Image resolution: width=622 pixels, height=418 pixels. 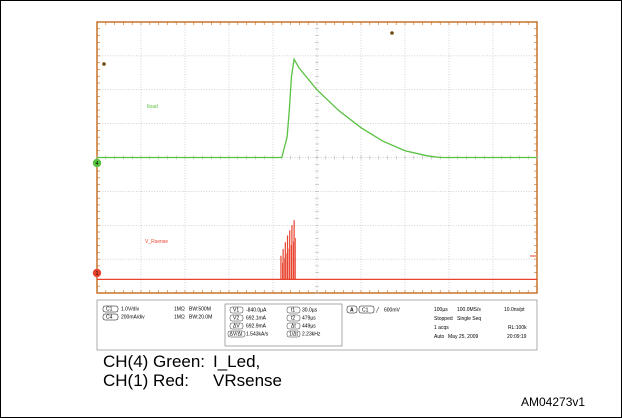 What do you see at coordinates (365, 311) in the screenshot?
I see `trigger-source: C1` at bounding box center [365, 311].